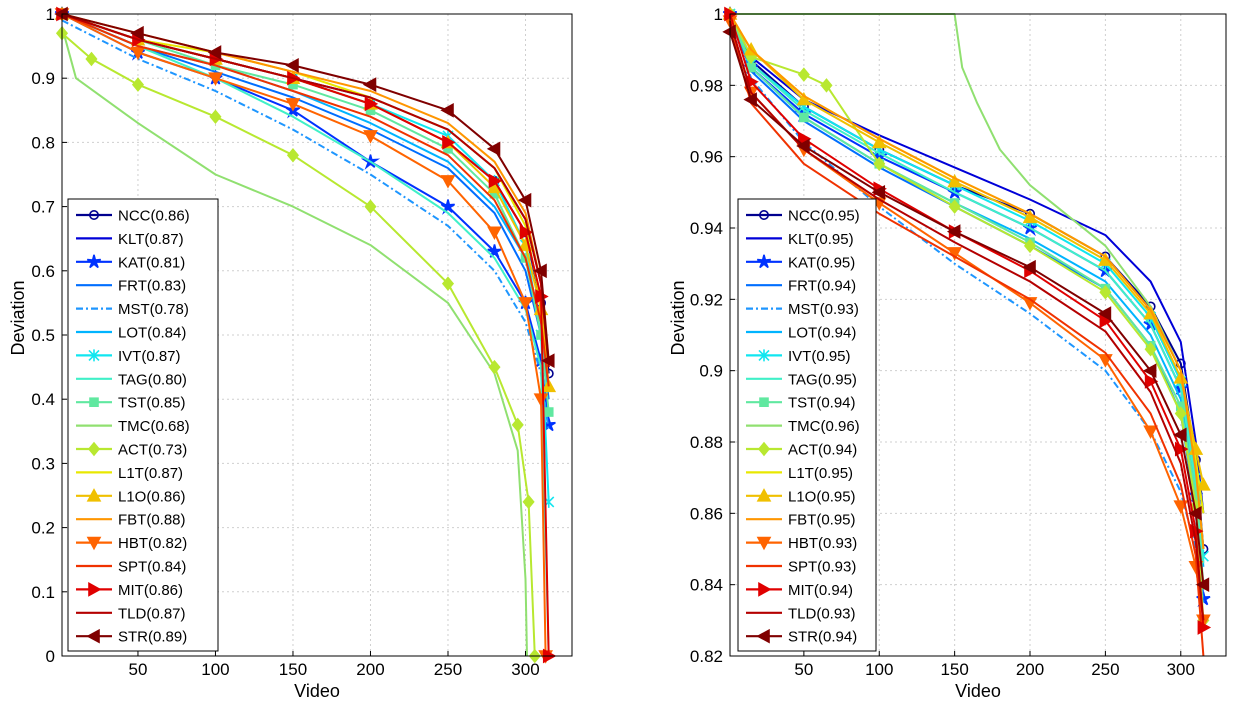 The height and width of the screenshot is (703, 1244). What do you see at coordinates (822, 567) in the screenshot?
I see `legend-label: SPT(0.93)` at bounding box center [822, 567].